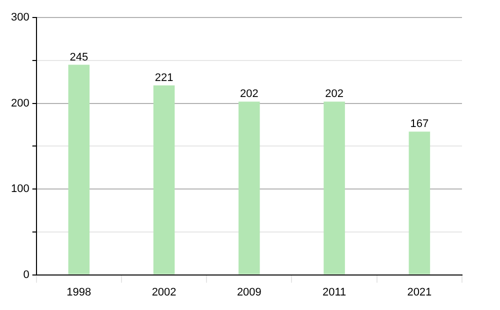 The image size is (500, 310). I want to click on data-label: 221, so click(164, 78).